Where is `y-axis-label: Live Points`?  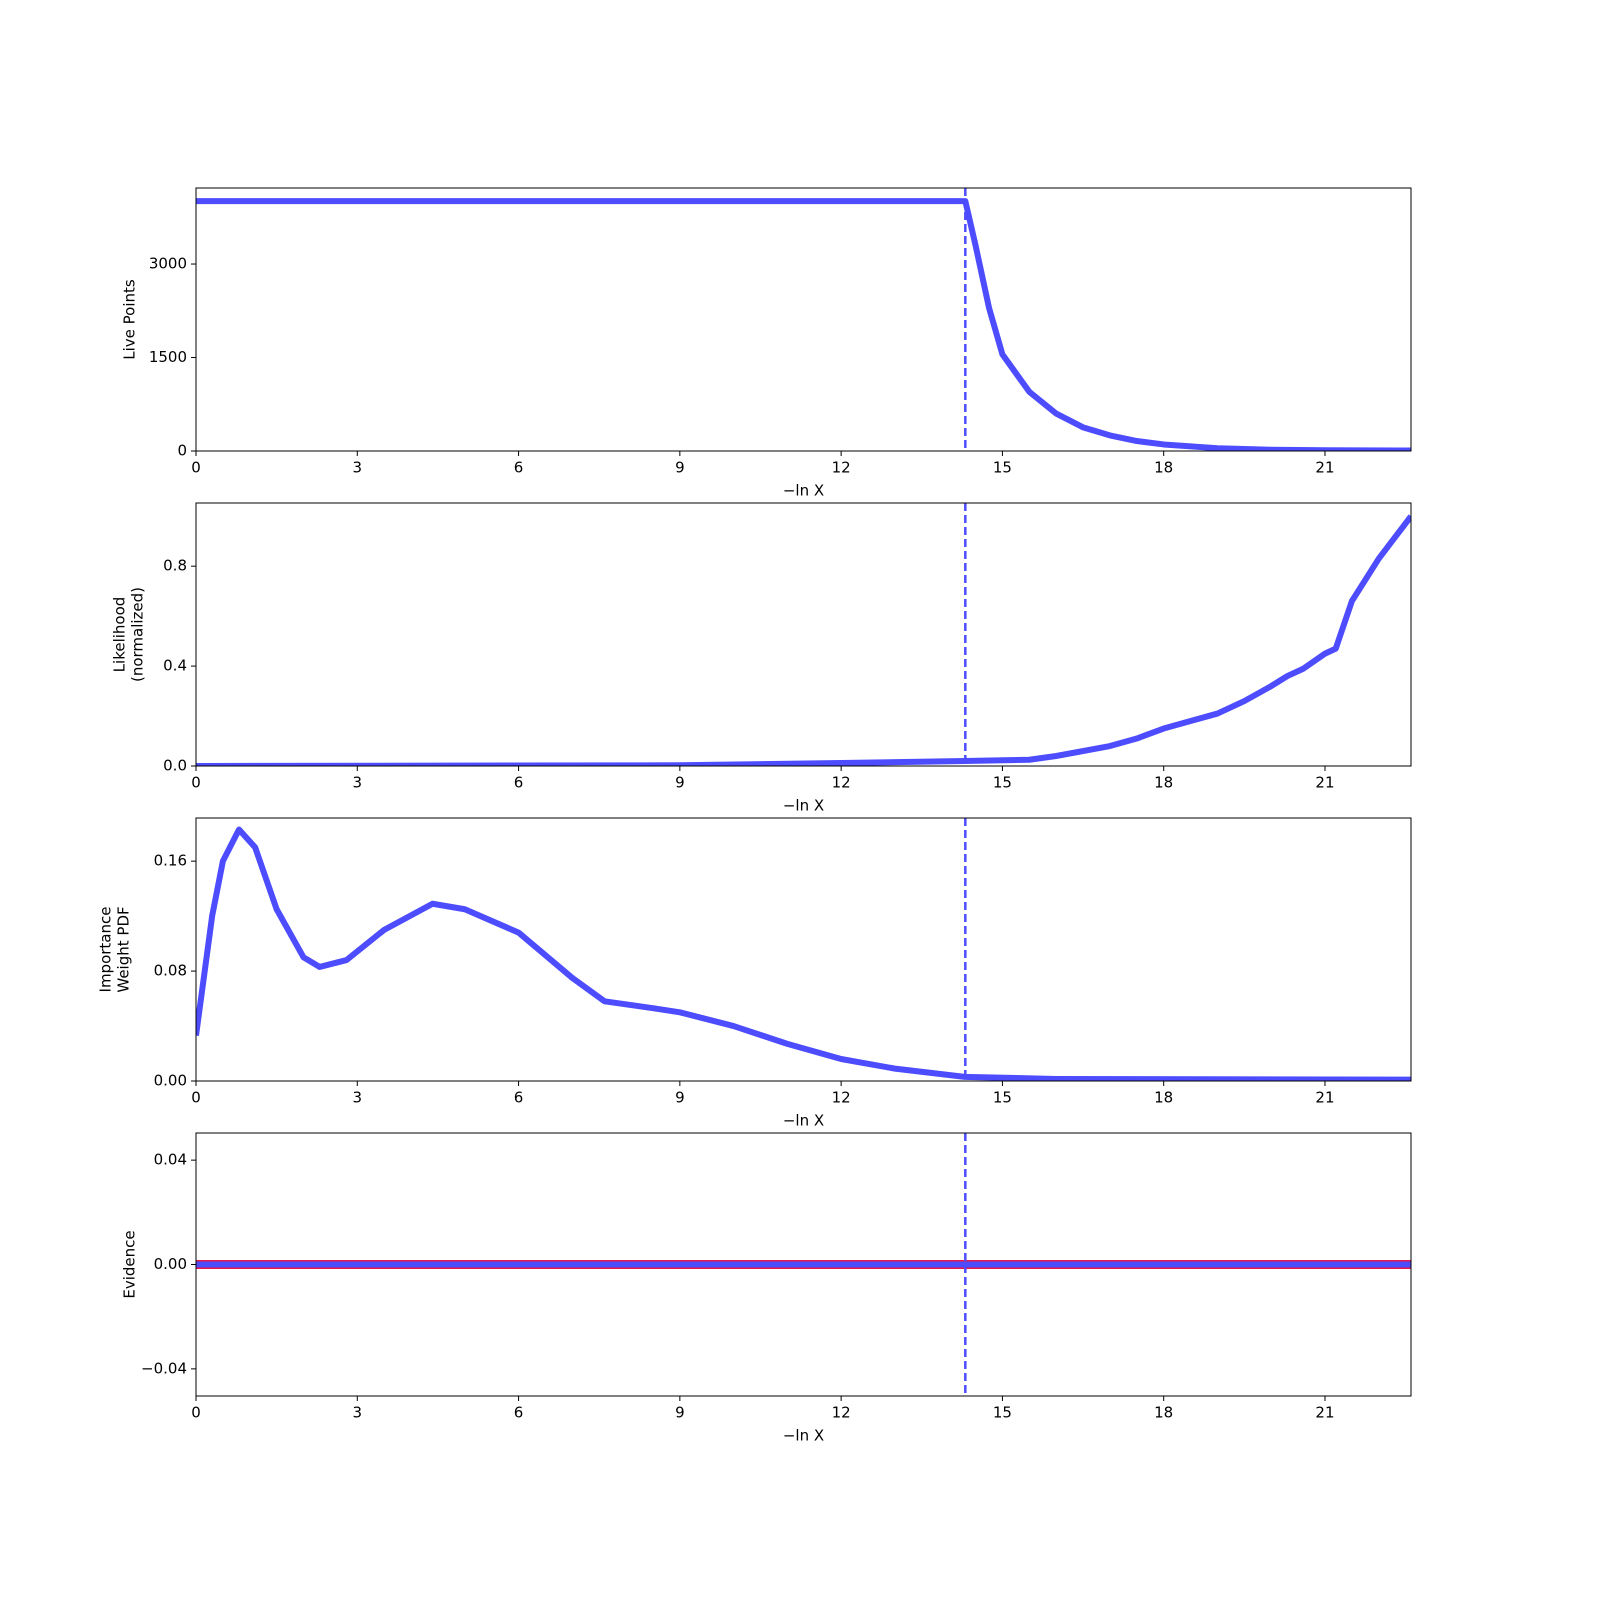
y-axis-label: Live Points is located at coordinates (130, 319).